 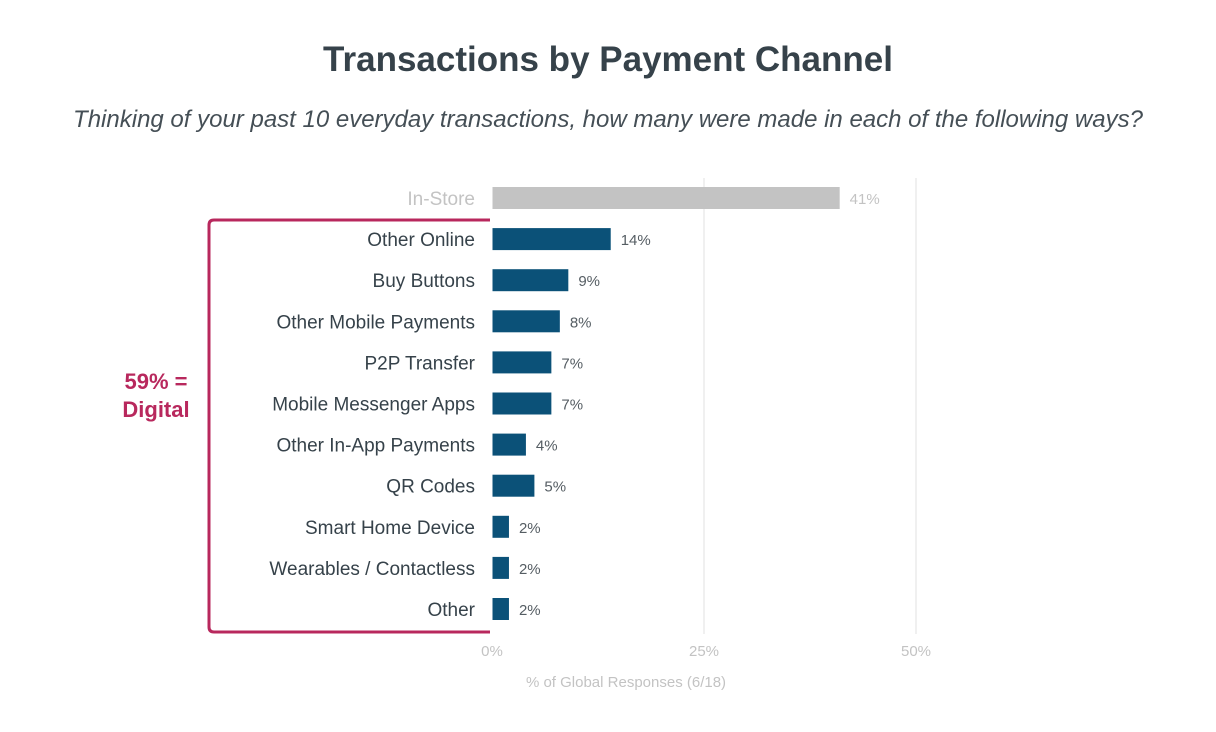 What do you see at coordinates (372, 569) in the screenshot?
I see `category-label: Wearables / Contactless` at bounding box center [372, 569].